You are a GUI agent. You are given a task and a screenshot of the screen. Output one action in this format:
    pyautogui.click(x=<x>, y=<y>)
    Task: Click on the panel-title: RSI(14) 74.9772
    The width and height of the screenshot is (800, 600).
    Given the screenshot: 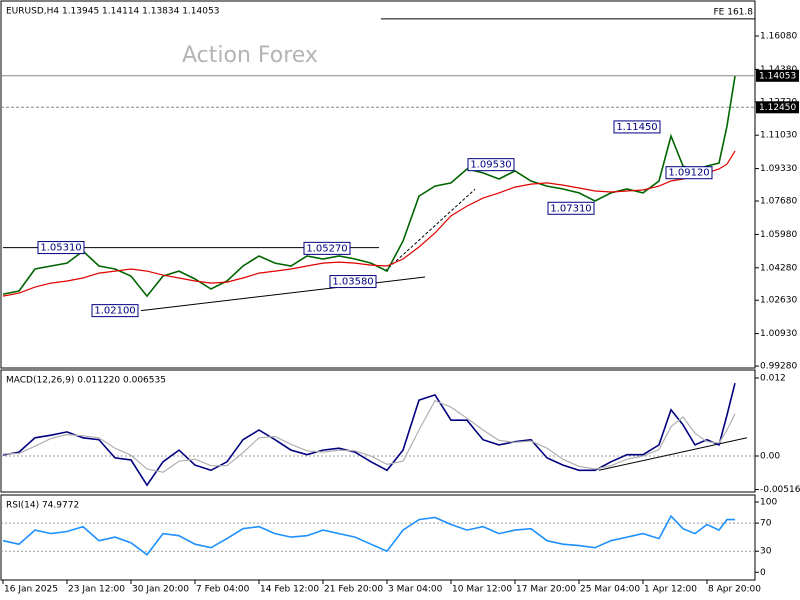 What is the action you would take?
    pyautogui.click(x=42, y=506)
    